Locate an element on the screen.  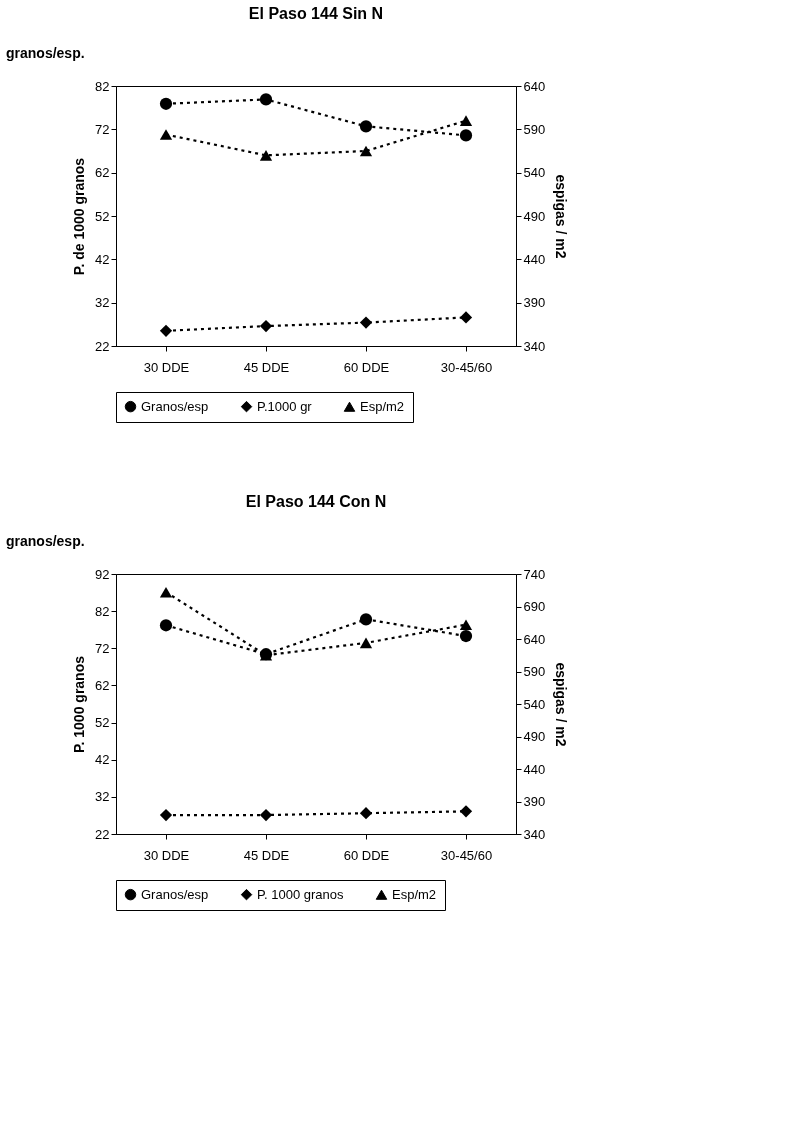
legend-label: P.1000 gr is located at coordinates (285, 406).